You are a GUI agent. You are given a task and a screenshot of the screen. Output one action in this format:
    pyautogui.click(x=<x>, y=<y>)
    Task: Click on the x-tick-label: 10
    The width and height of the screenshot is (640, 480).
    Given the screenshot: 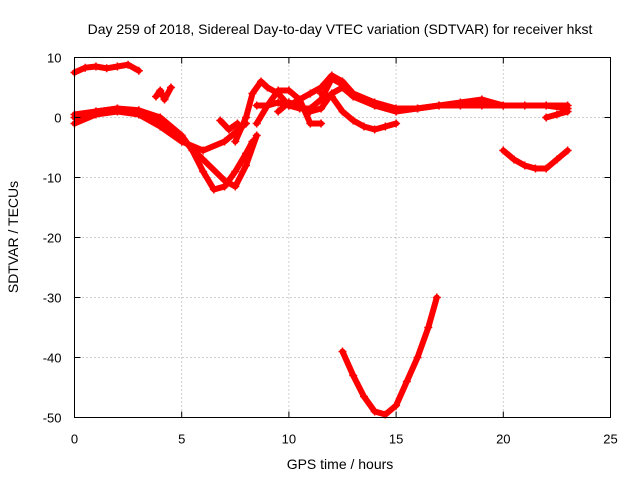 What is the action you would take?
    pyautogui.click(x=289, y=439)
    